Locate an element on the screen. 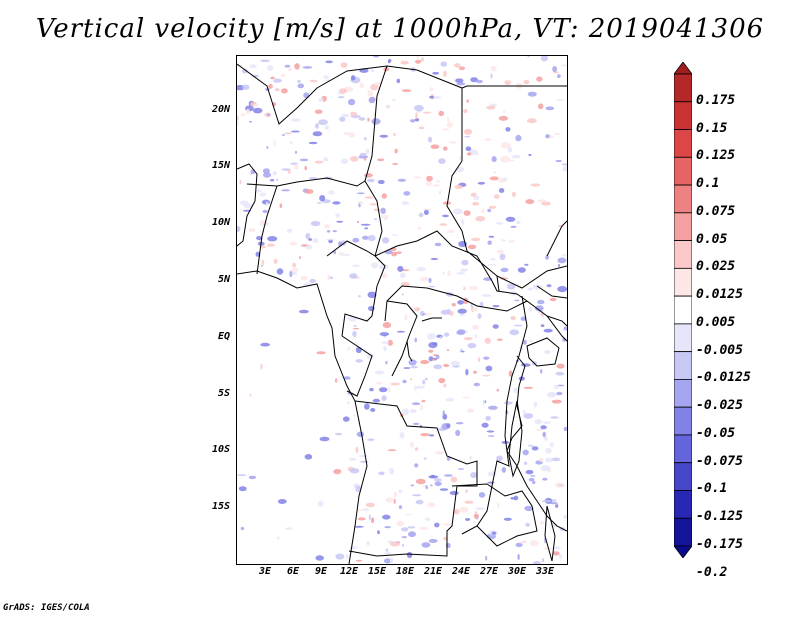  colorbar-bottom-arrow is located at coordinates (683, 551).